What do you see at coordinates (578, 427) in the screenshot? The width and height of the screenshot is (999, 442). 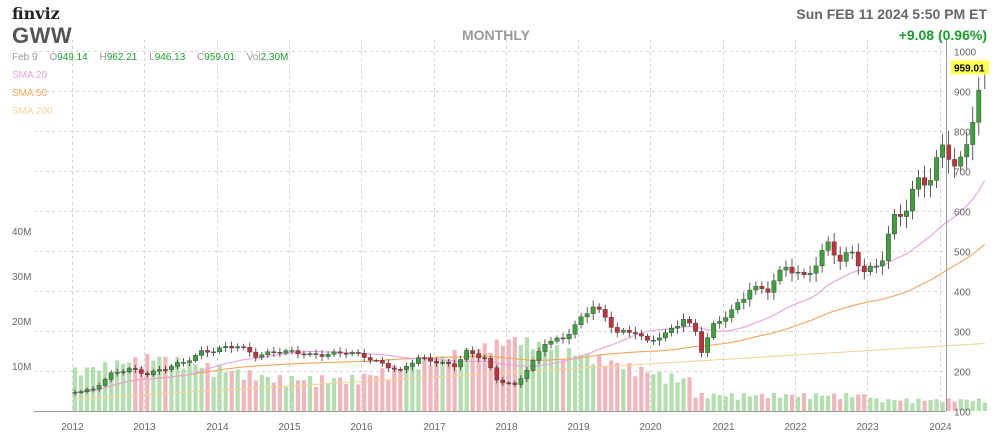 I see `x-tick-label: 2019` at bounding box center [578, 427].